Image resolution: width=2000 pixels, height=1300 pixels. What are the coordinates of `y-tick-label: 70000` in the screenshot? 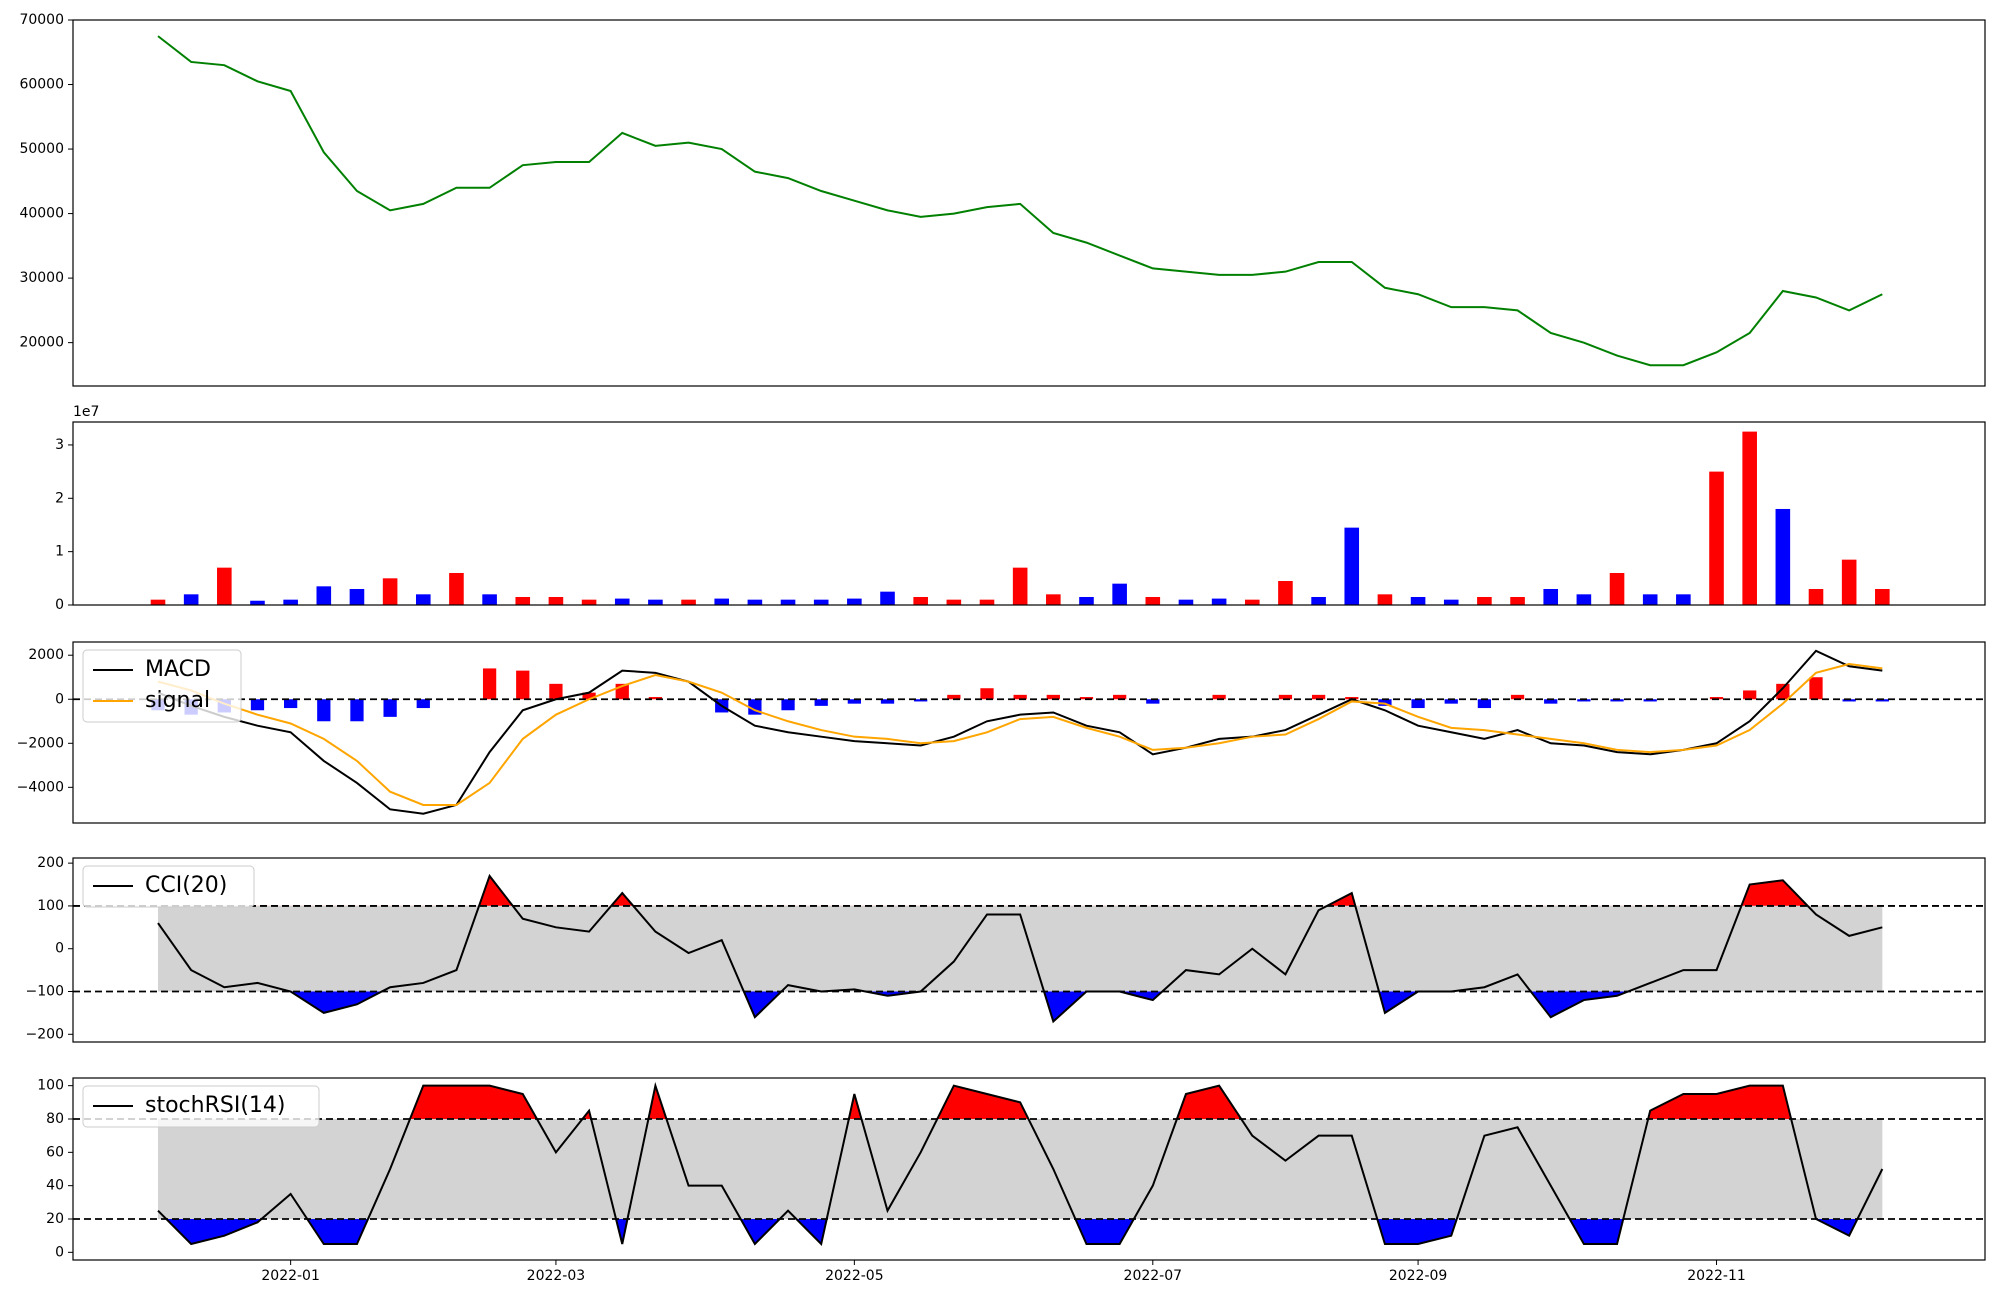 It's located at (41, 20).